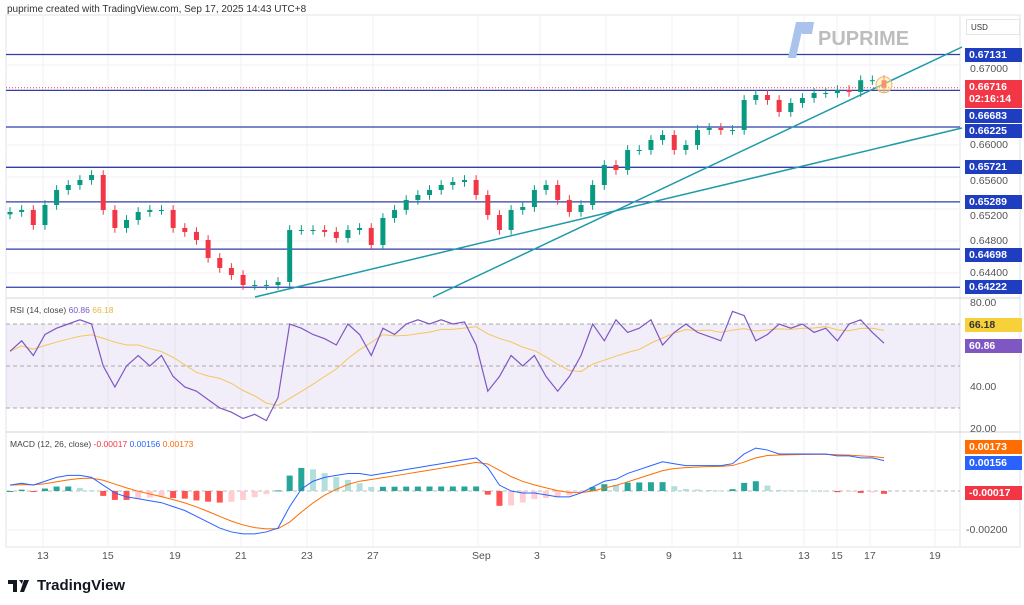  Describe the element at coordinates (537, 556) in the screenshot. I see `x-tick-label: 3` at that location.